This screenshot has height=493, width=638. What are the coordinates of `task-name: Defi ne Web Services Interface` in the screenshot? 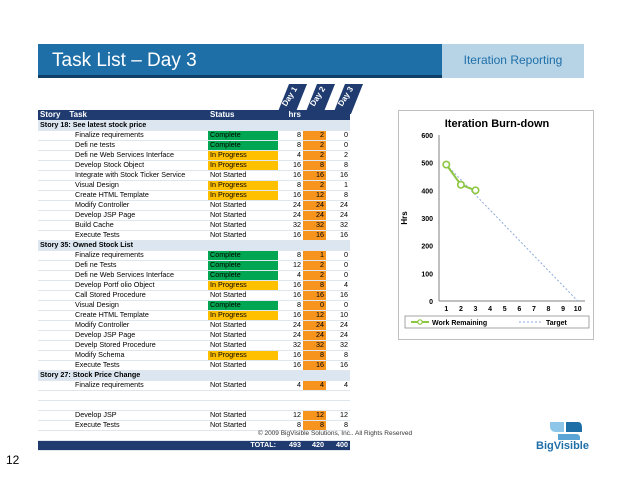 It's located at (123, 275).